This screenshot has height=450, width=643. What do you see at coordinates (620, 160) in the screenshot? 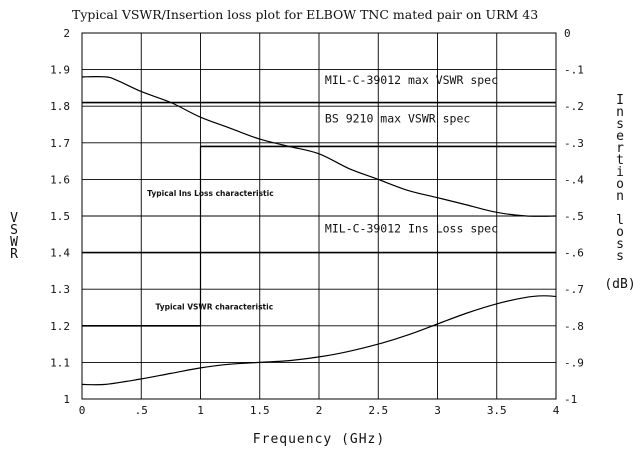
I see `axis-title-char: t` at bounding box center [620, 160].